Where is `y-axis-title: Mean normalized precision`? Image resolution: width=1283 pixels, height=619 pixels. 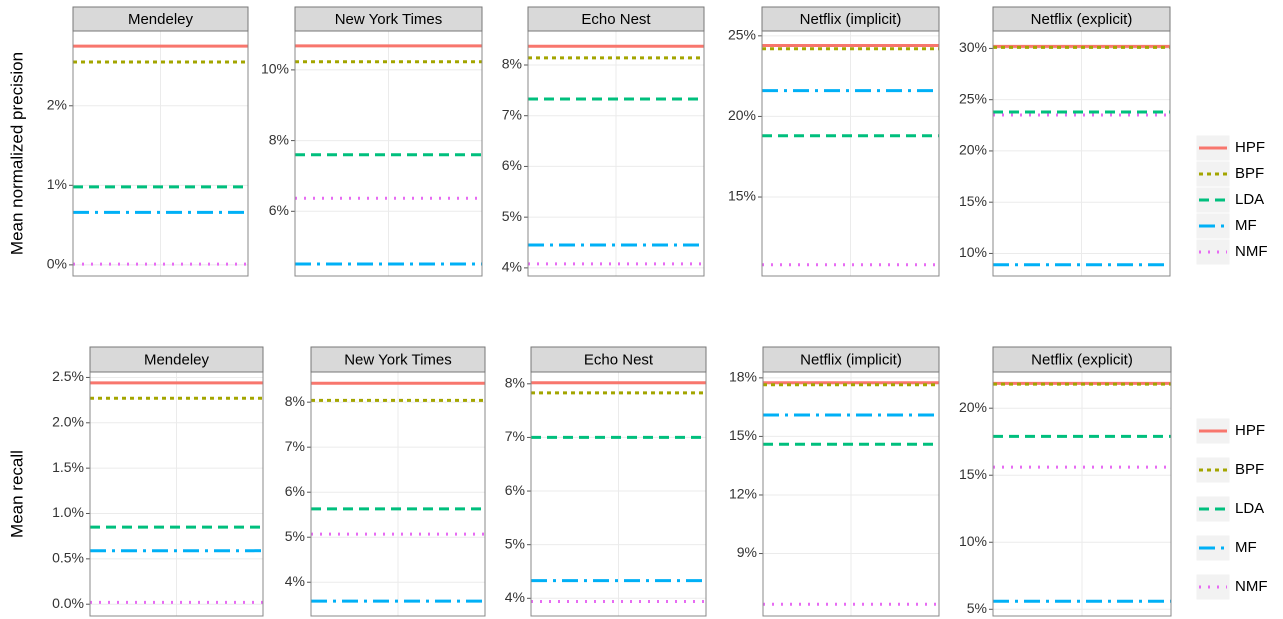 y-axis-title: Mean normalized precision is located at coordinates (16, 153).